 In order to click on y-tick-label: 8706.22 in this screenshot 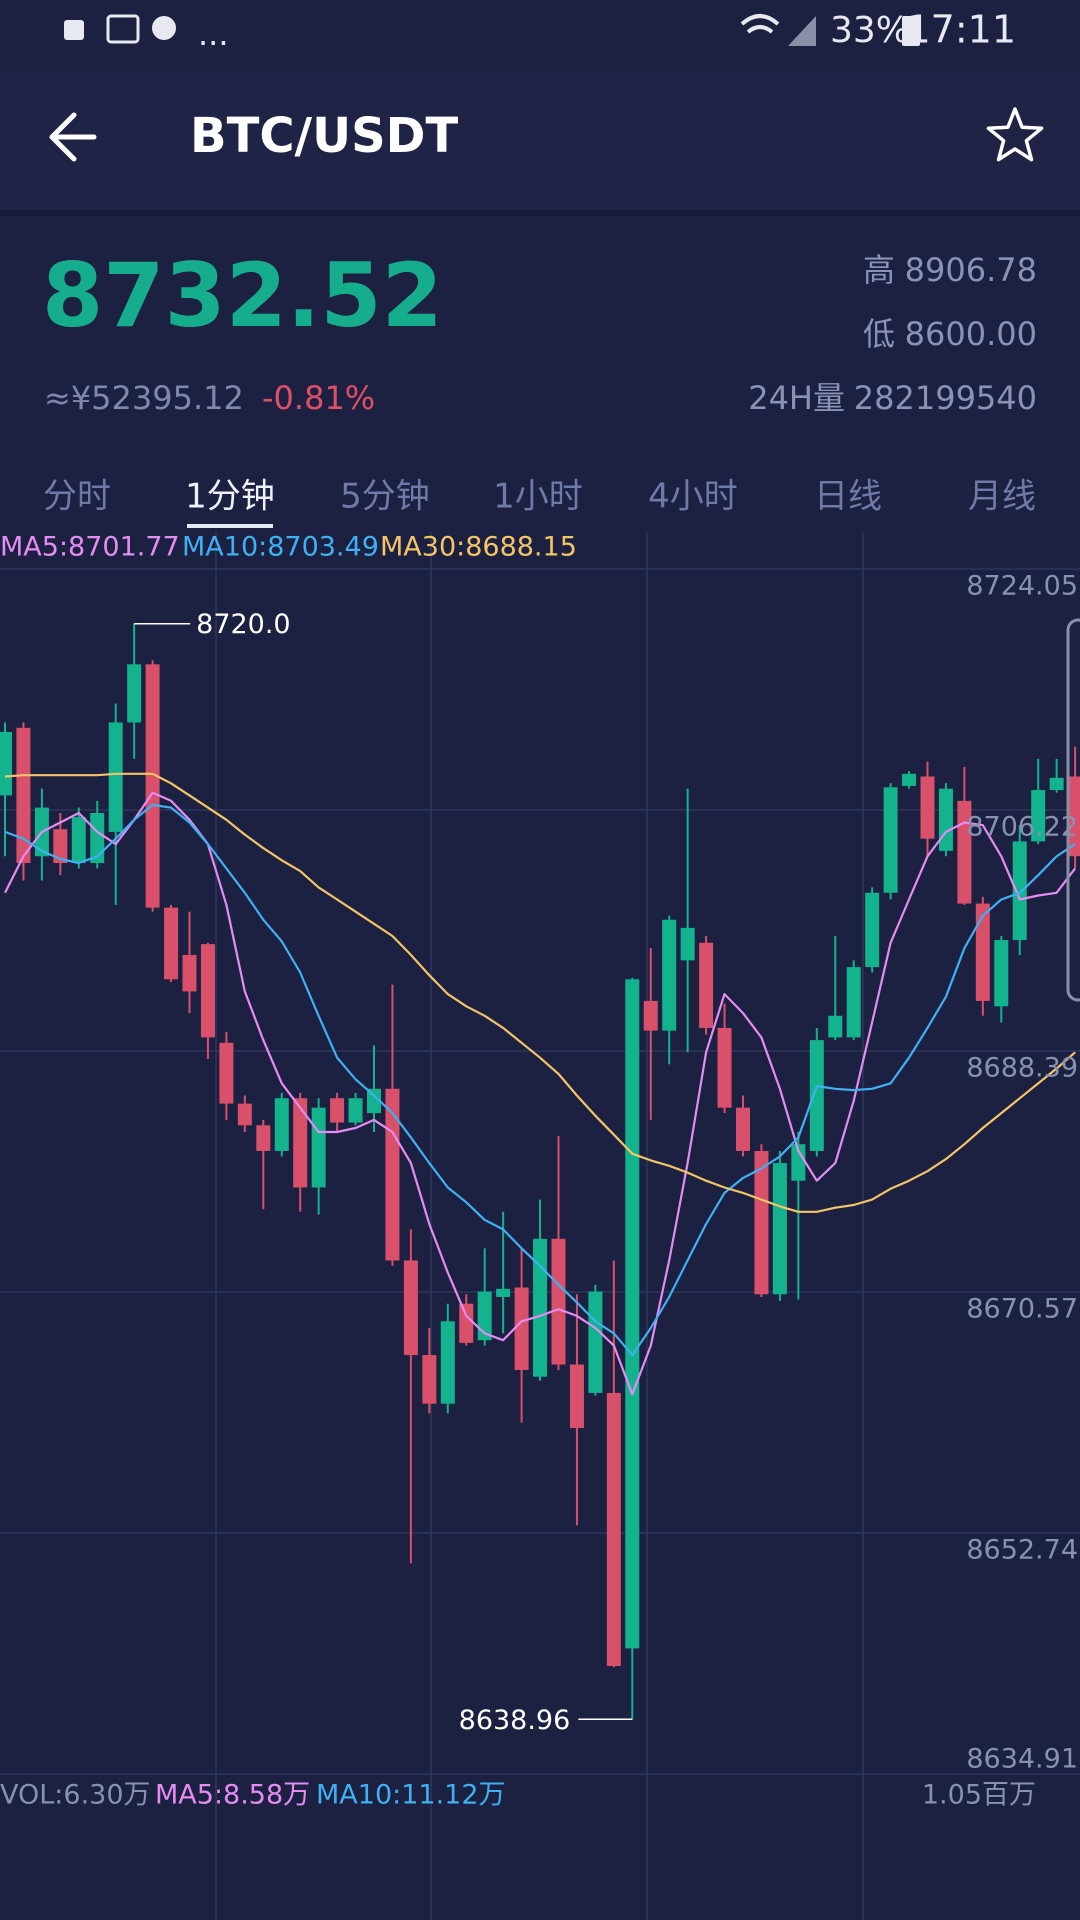, I will do `click(1022, 827)`.